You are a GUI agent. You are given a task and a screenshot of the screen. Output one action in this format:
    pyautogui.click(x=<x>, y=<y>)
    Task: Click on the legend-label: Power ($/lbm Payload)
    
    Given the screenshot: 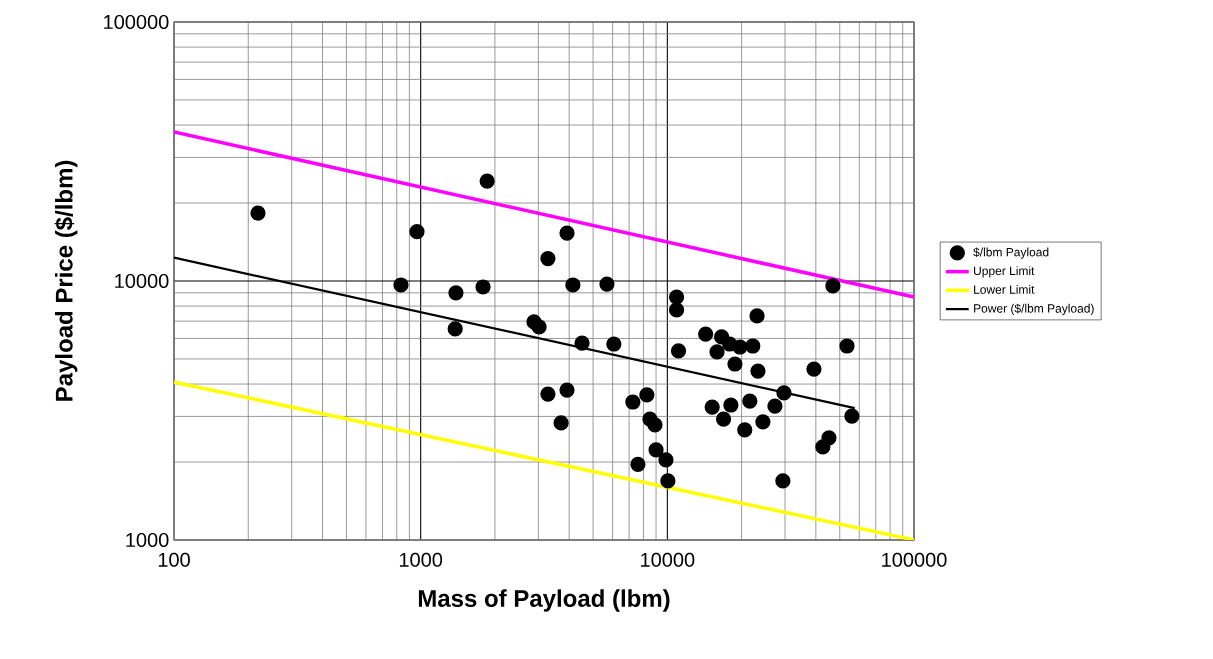 What is the action you would take?
    pyautogui.click(x=1034, y=309)
    